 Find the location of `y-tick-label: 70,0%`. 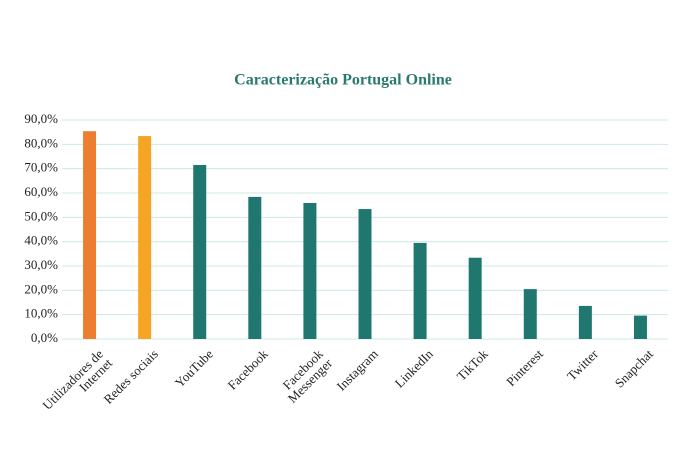

y-tick-label: 70,0% is located at coordinates (41, 167).